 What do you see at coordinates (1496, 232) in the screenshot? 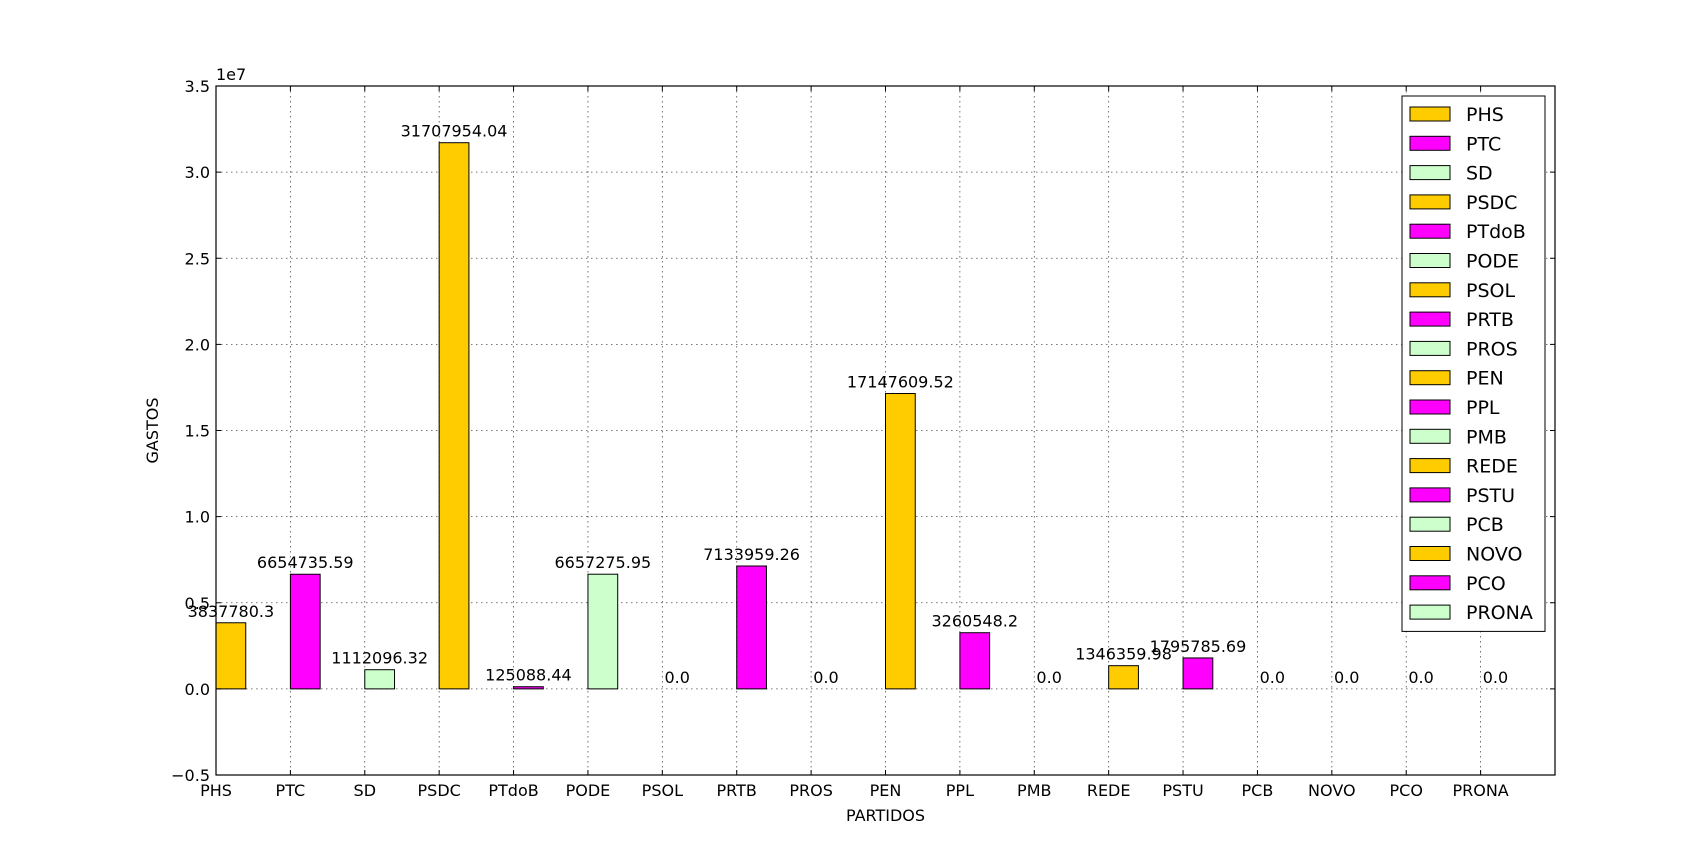
I see `legend-label-ptdob: PTdoB` at bounding box center [1496, 232].